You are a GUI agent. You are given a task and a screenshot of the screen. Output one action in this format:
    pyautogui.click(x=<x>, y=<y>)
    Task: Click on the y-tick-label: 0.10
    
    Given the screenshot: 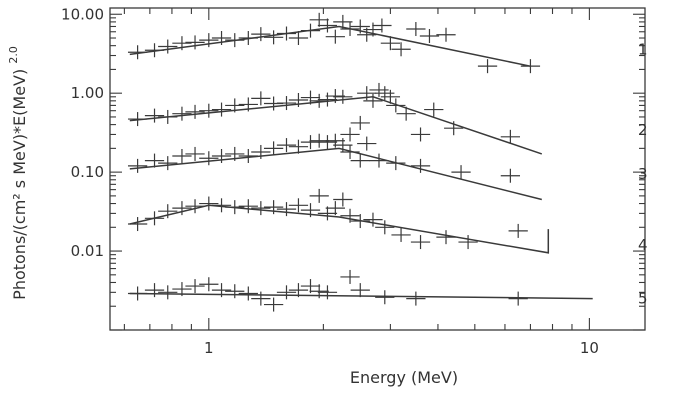 What is the action you would take?
    pyautogui.click(x=87, y=172)
    